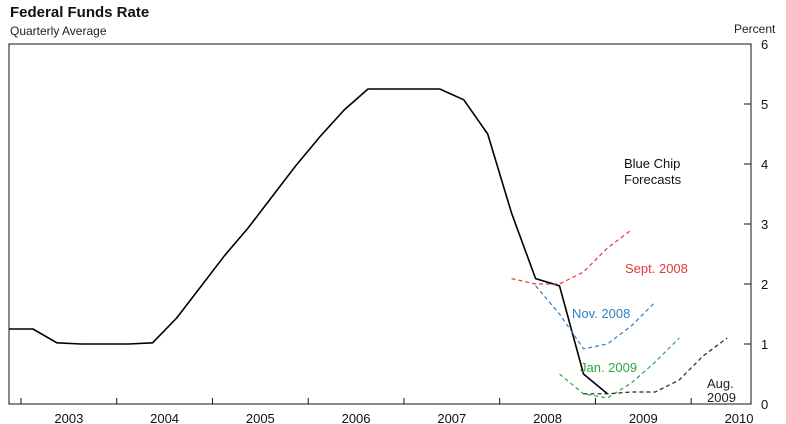 The height and width of the screenshot is (424, 786). I want to click on y-tick-label: 4, so click(764, 164).